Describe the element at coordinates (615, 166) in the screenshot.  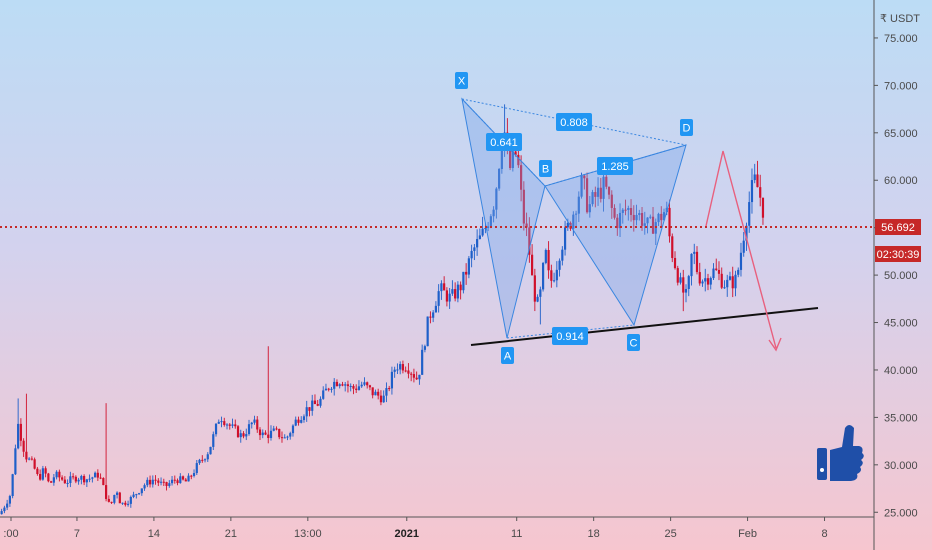
I see `ratio-label-bcd: 1.285` at that location.